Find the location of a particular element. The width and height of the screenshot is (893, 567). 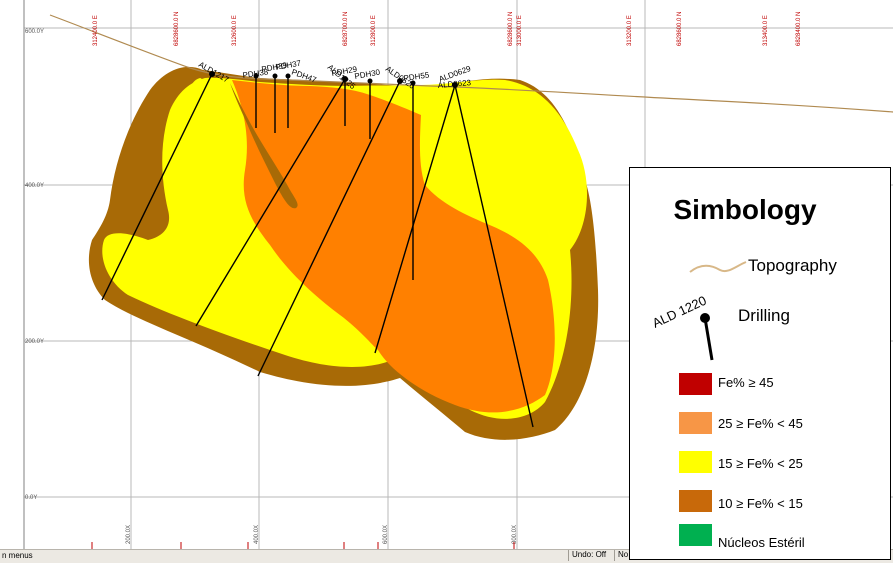

left-axis-label: 0.0Y is located at coordinates (31, 498).